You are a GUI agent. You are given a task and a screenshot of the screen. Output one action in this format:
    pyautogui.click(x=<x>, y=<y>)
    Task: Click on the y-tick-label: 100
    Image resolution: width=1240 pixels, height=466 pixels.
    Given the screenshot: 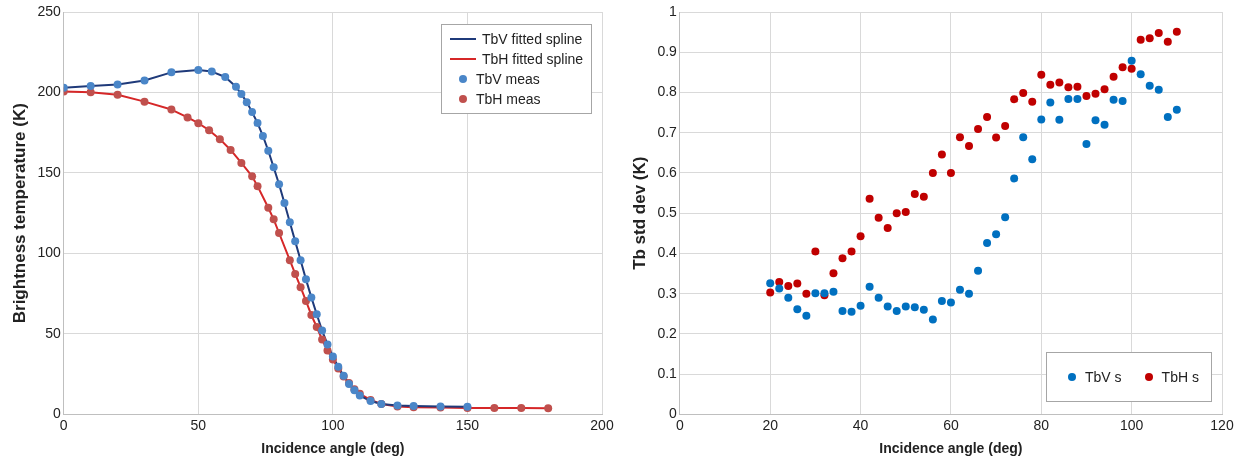 What is the action you would take?
    pyautogui.click(x=49, y=252)
    